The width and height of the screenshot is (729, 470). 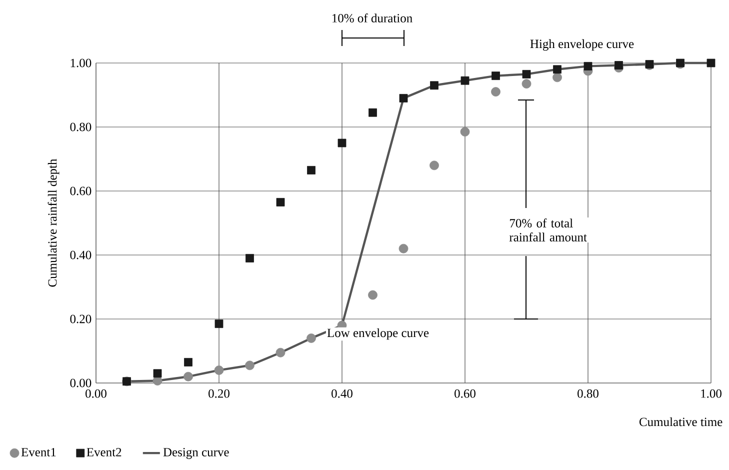 I want to click on y-tick-label: 0.00, so click(x=81, y=383).